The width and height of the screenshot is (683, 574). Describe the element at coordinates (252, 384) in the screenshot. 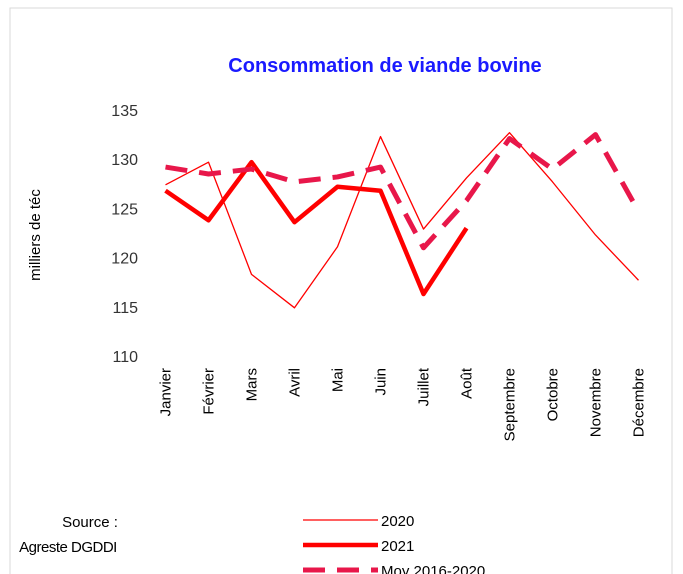

I see `x-tick-label: Mars` at that location.